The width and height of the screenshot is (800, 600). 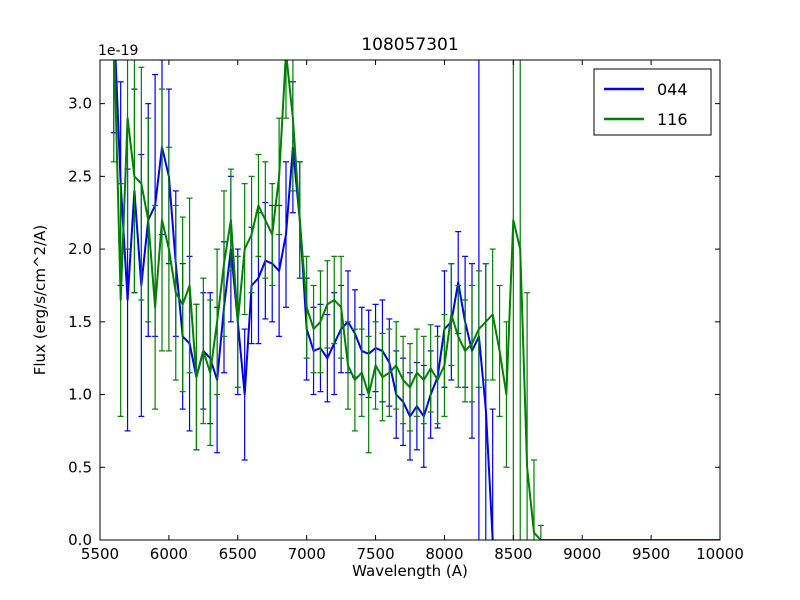 I want to click on x-tick-label: 6000, so click(x=169, y=554).